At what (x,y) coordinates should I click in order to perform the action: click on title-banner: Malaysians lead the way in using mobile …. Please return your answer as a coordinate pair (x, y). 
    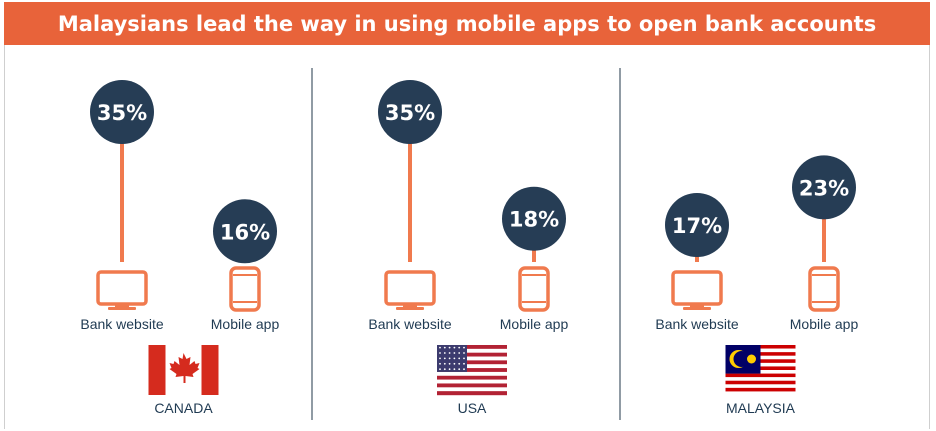
    Looking at the image, I should click on (467, 23).